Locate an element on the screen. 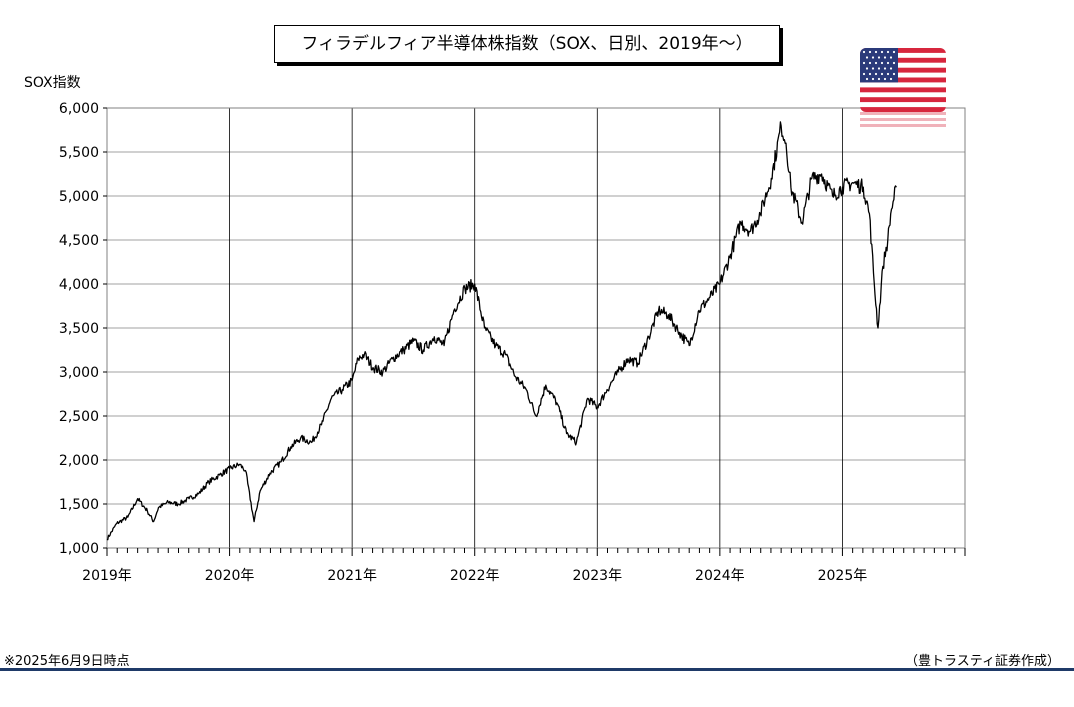  x-tick-label: 2023年 is located at coordinates (597, 576).